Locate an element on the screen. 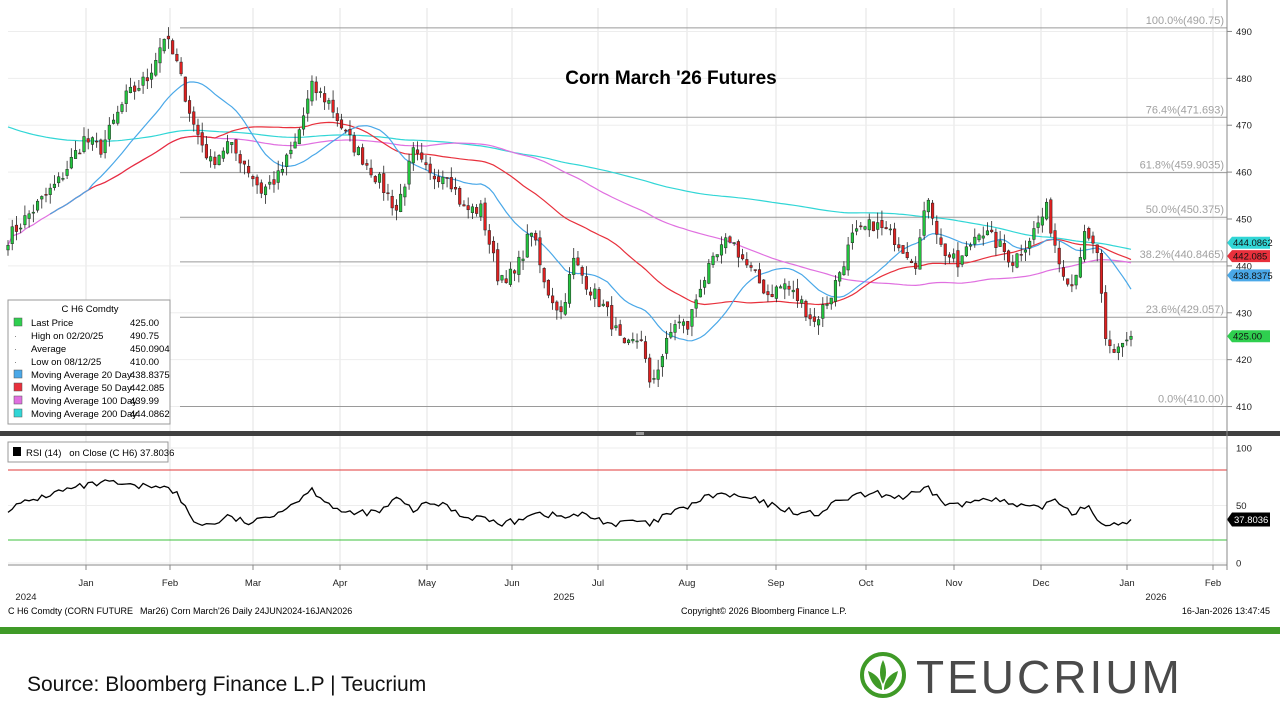 This screenshot has height=720, width=1280. price-tick-label: 490 is located at coordinates (1244, 32).